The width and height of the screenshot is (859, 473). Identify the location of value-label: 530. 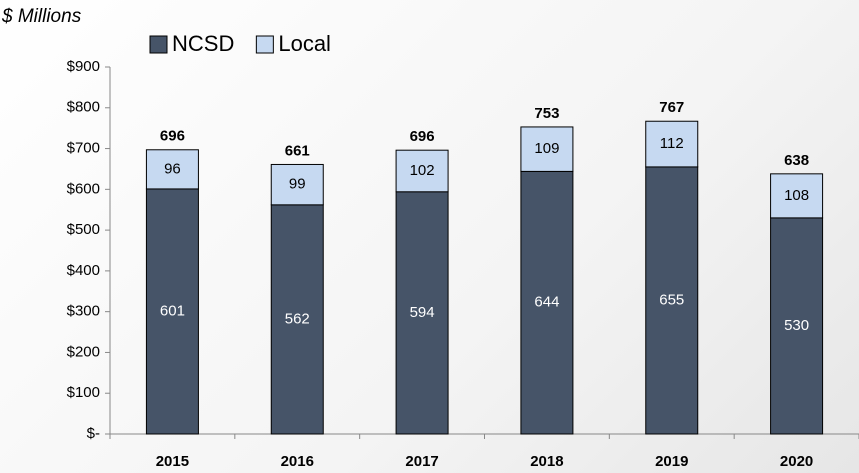
(796, 325).